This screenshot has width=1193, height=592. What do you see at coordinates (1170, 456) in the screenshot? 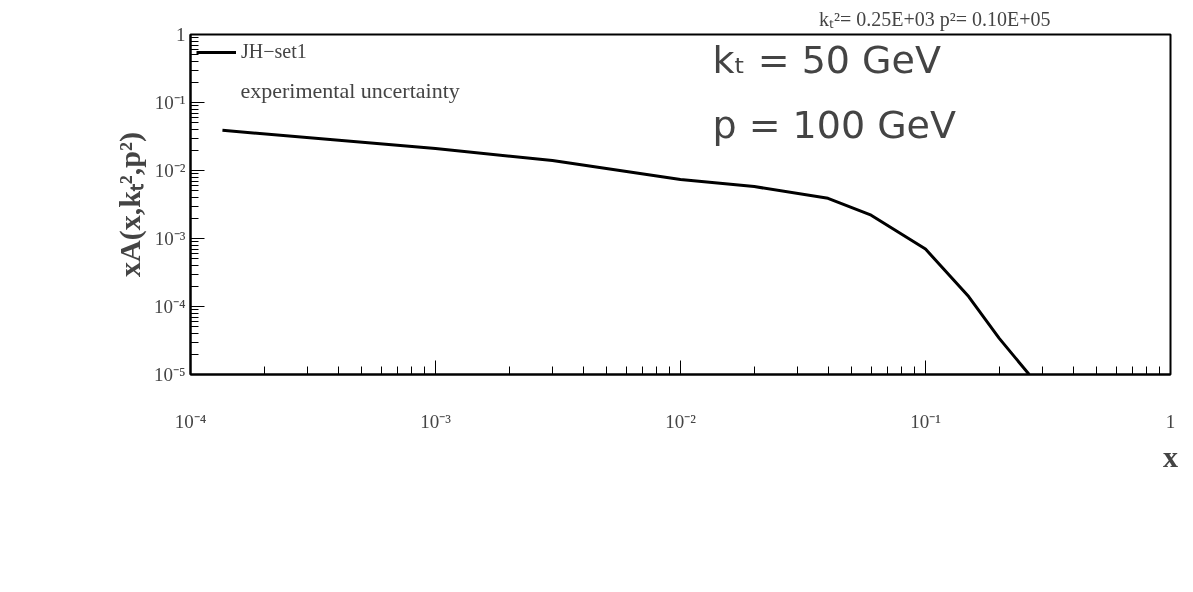
I see `x-axis-title: x` at bounding box center [1170, 456].